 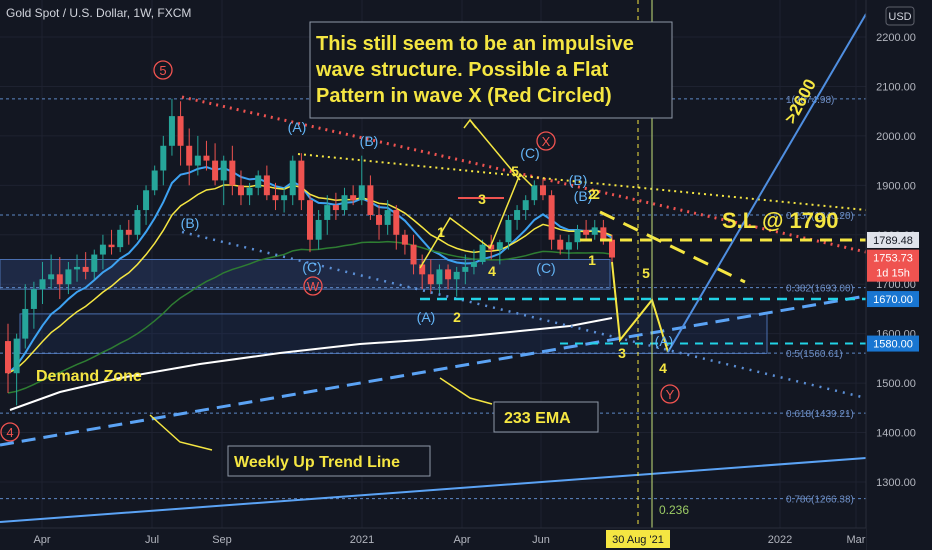 I want to click on ema-233-box, so click(x=546, y=417).